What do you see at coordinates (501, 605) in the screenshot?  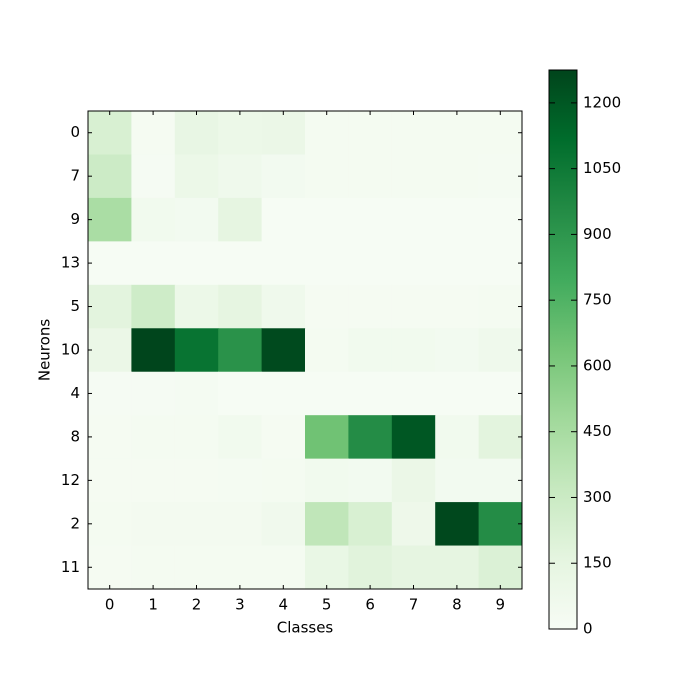 I see `x-tick-label: 9` at bounding box center [501, 605].